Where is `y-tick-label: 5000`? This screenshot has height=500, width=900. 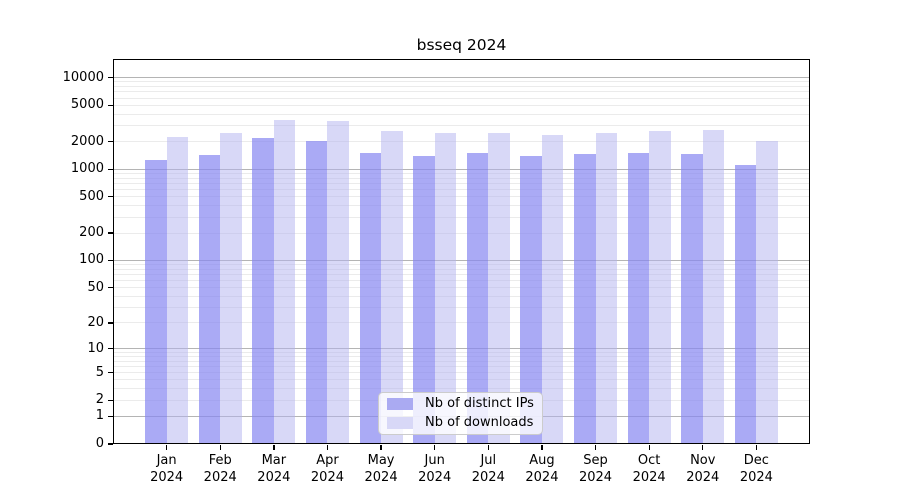
y-tick-label: 5000 is located at coordinates (87, 105).